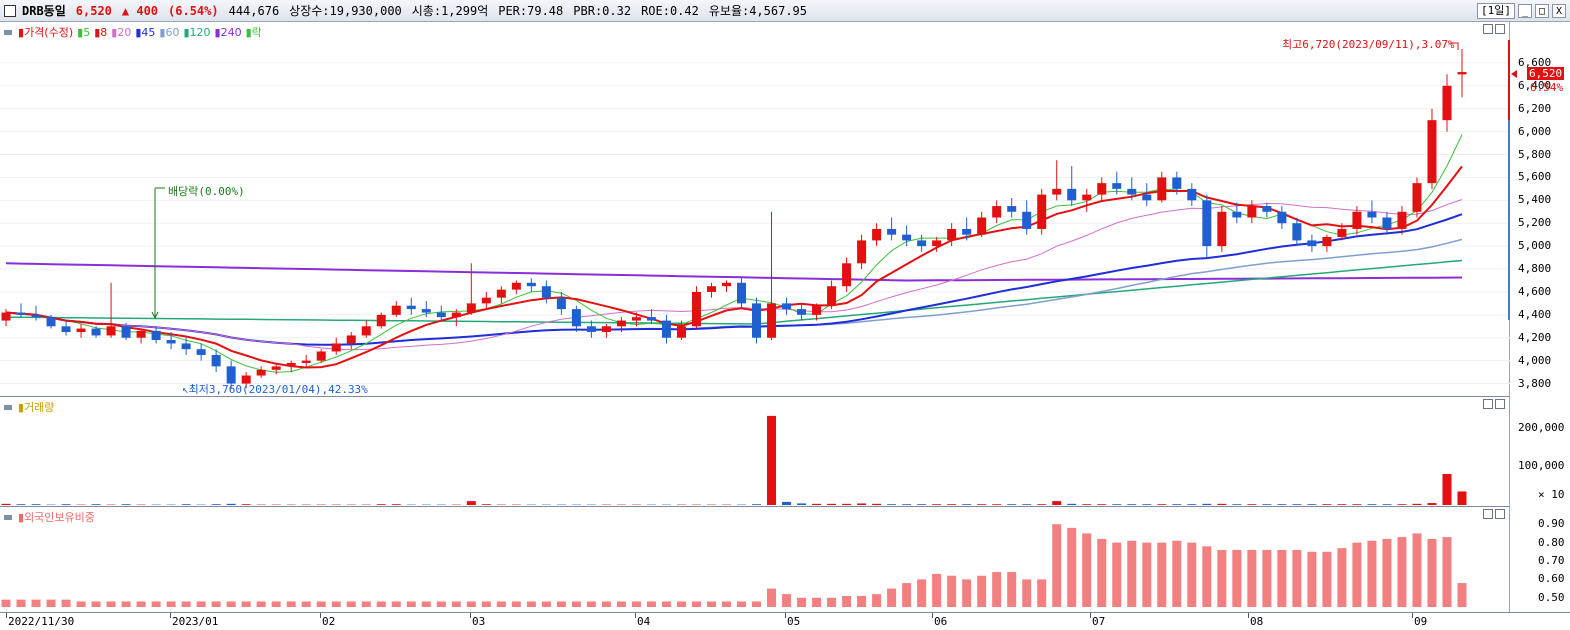 Image resolution: width=1570 pixels, height=630 pixels. Describe the element at coordinates (1534, 383) in the screenshot. I see `price-tick-label: 3,800` at that location.